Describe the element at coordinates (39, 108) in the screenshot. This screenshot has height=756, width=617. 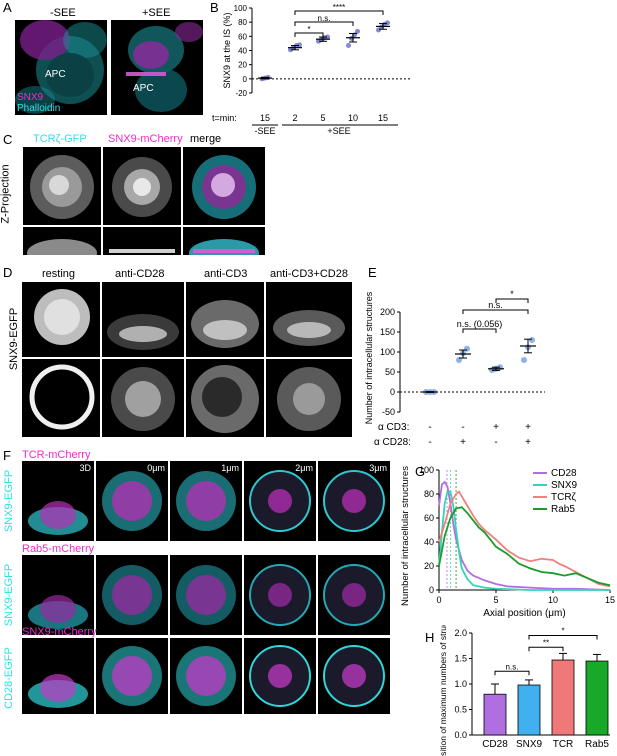
I see `phalloidin-legend: Phalloidin` at that location.